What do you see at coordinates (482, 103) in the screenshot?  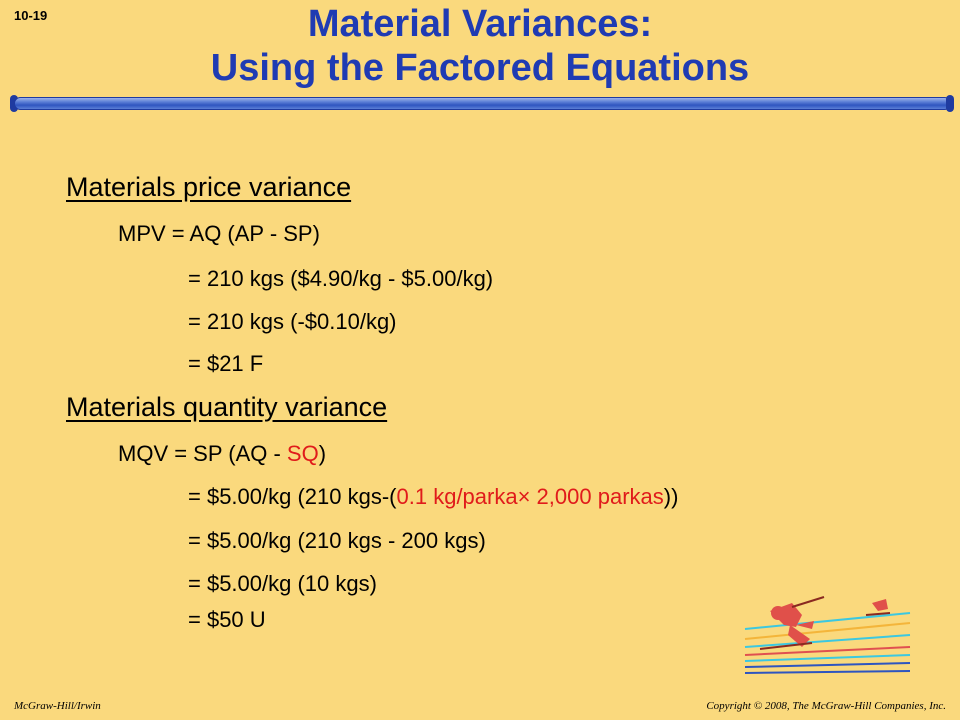 I see `title-divider` at bounding box center [482, 103].